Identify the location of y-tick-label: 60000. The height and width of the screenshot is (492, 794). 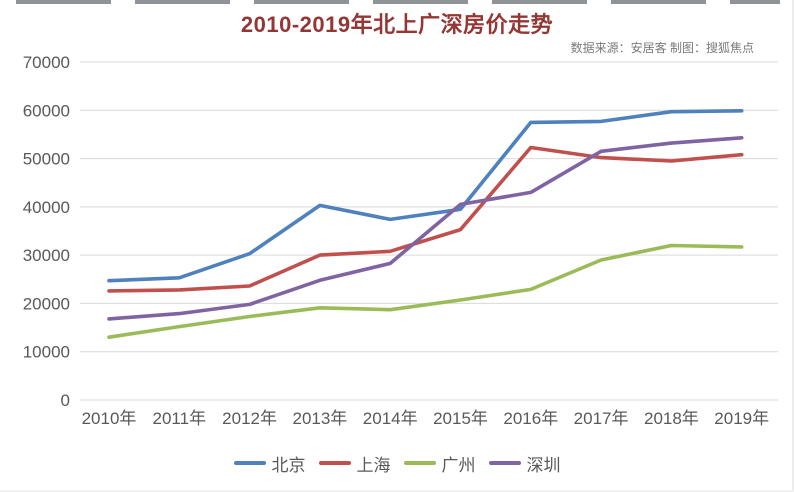
(46, 110).